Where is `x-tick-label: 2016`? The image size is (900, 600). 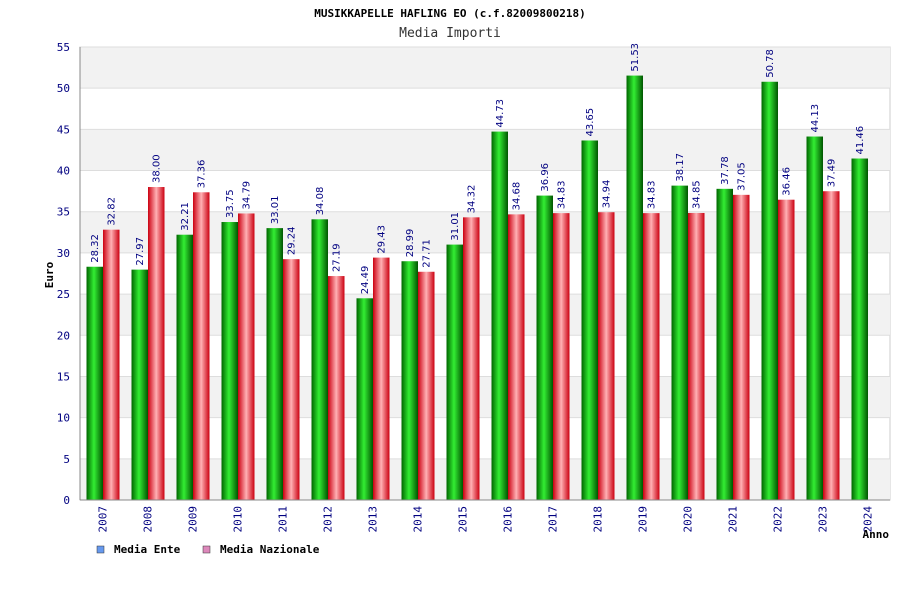 x-tick-label: 2016 is located at coordinates (508, 519).